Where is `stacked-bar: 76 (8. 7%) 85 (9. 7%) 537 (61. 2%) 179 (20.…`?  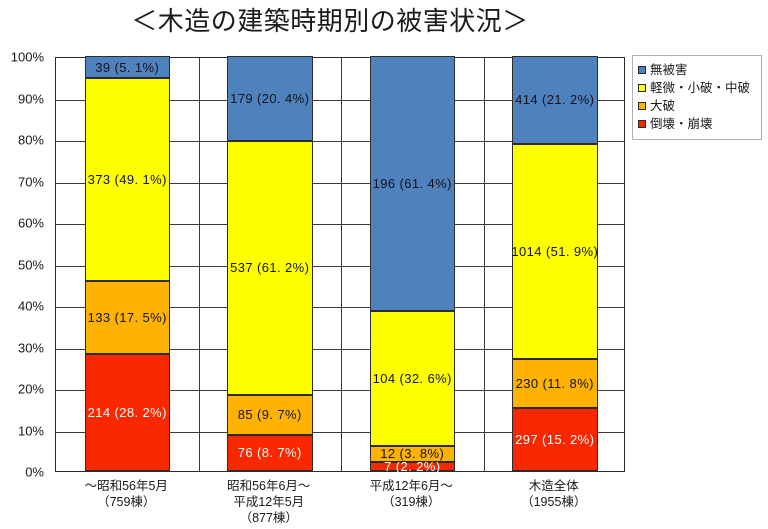
stacked-bar: 76 (8. 7%) 85 (9. 7%) 537 (61. 2%) 179 (20.… is located at coordinates (270, 263).